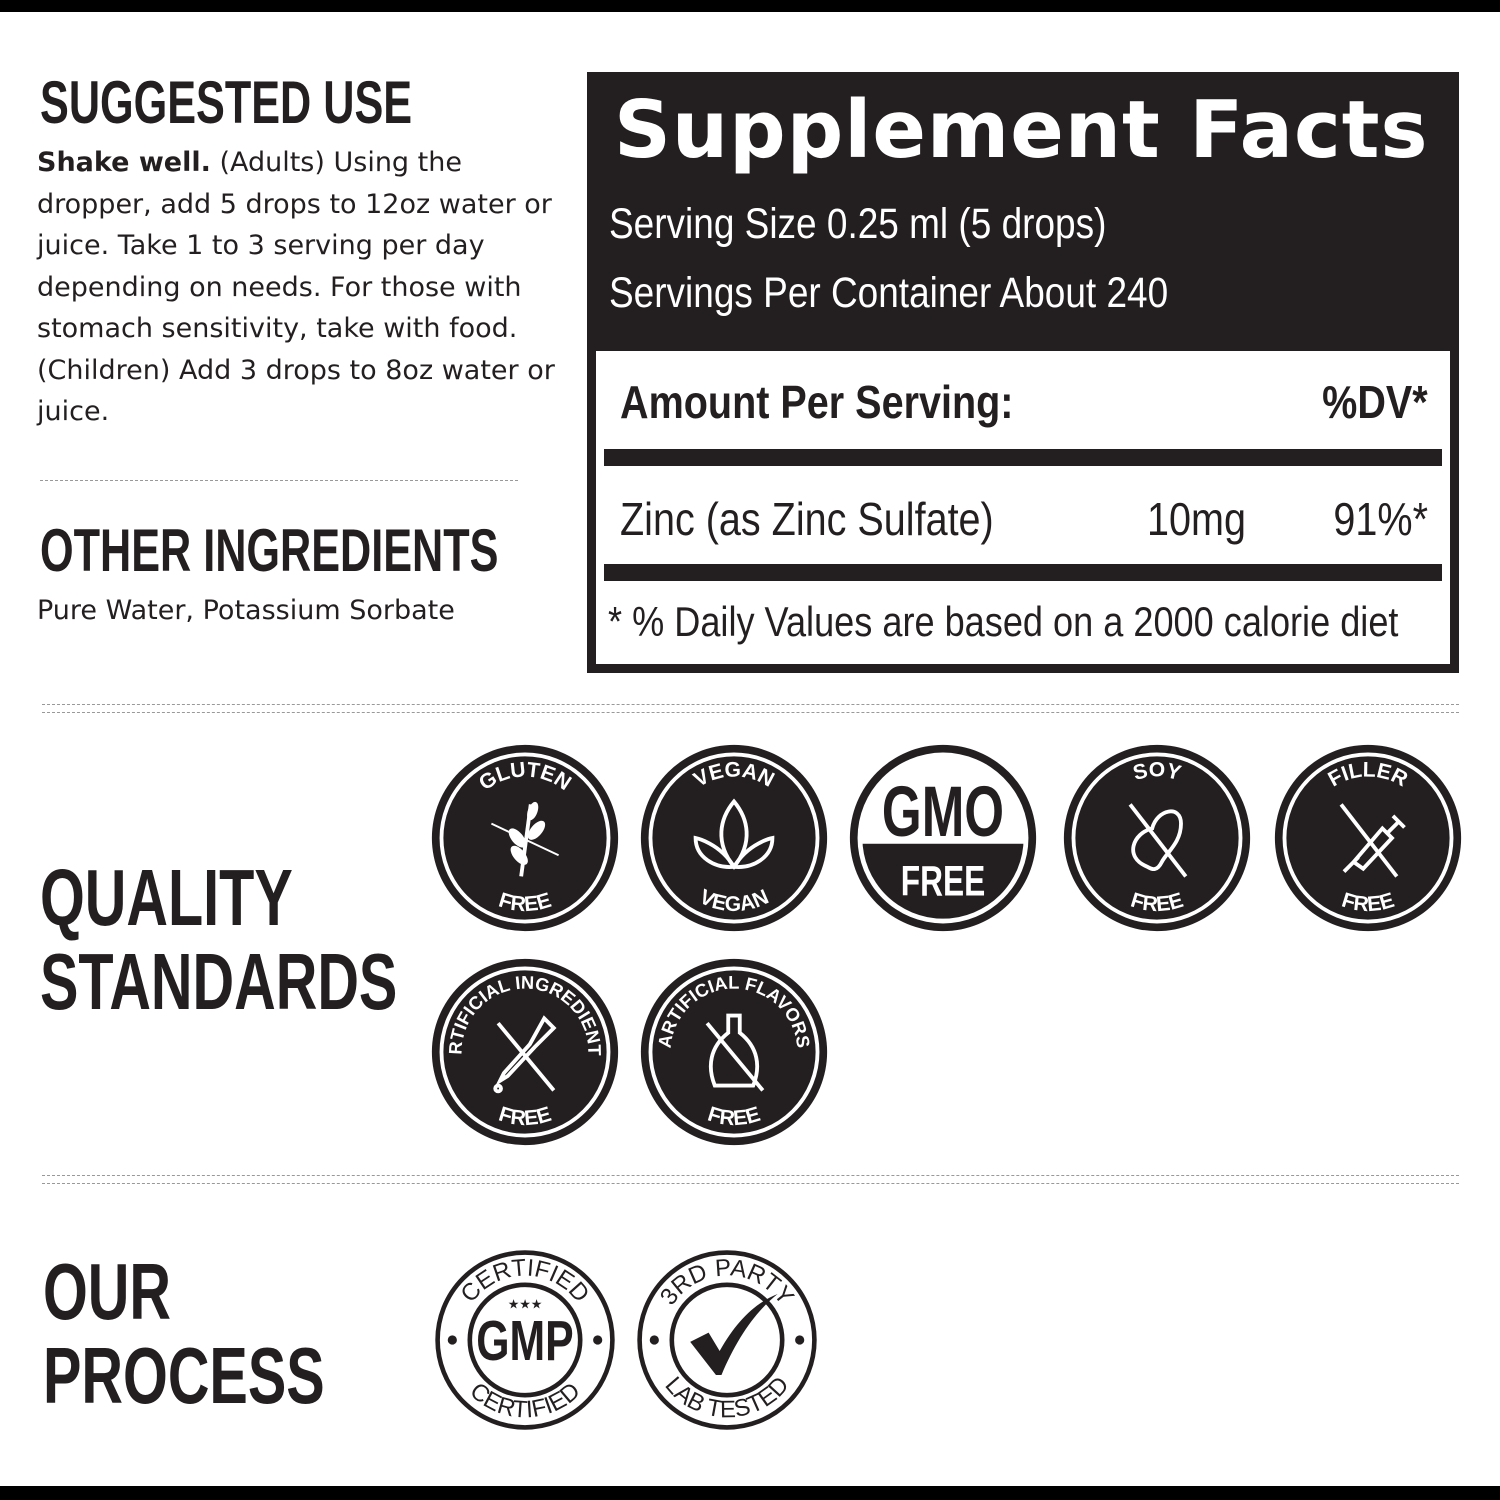  I want to click on badge-soy: SOY FREE, so click(1157, 840).